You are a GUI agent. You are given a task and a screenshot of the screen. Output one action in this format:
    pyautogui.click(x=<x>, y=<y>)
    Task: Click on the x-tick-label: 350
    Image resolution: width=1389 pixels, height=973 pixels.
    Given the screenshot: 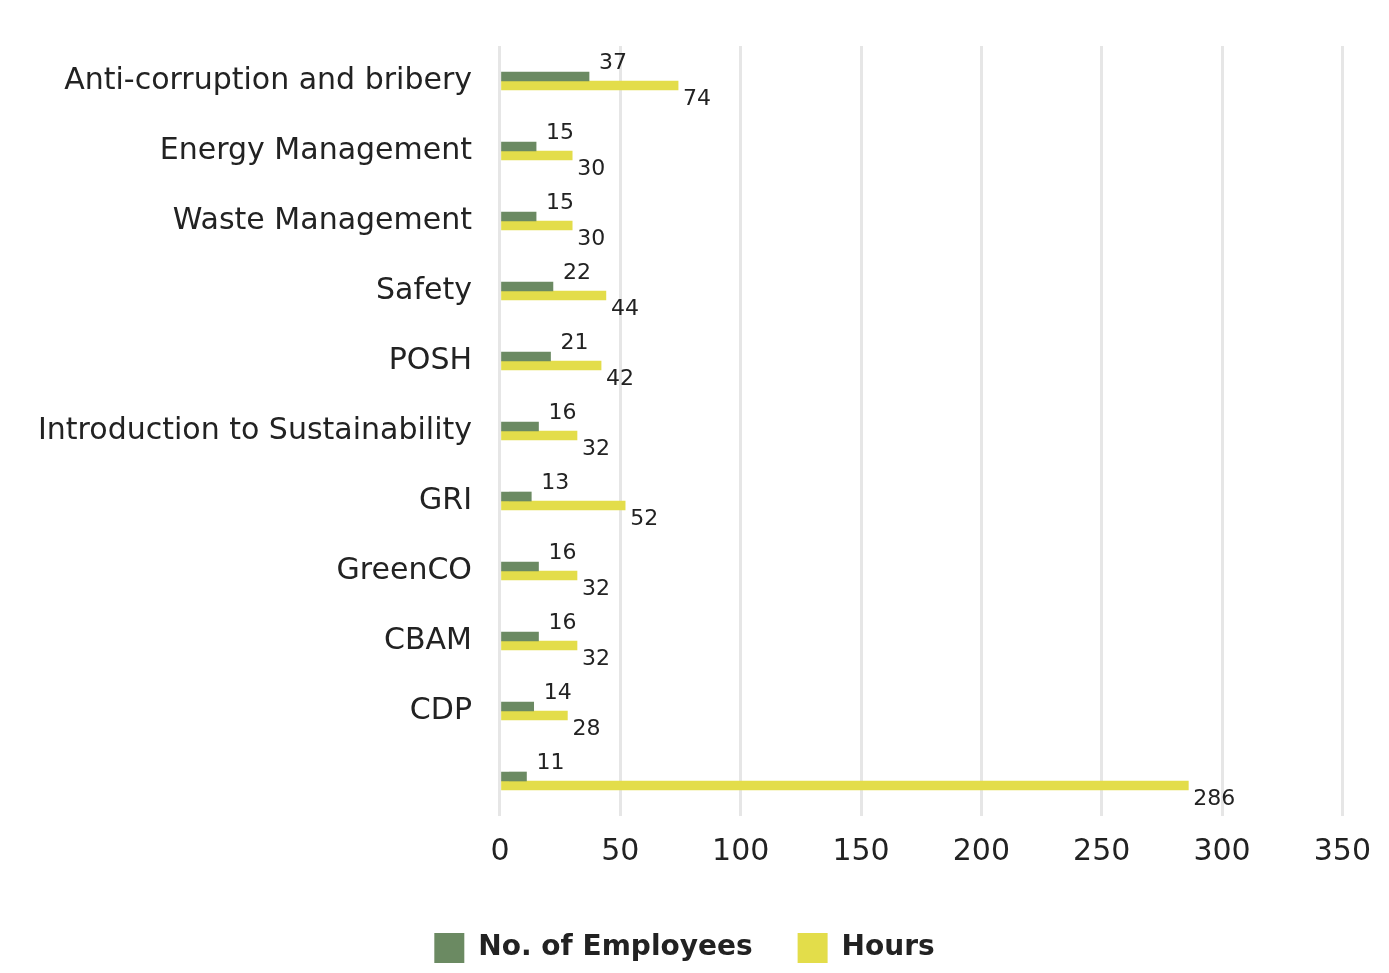 What is the action you would take?
    pyautogui.click(x=1342, y=849)
    